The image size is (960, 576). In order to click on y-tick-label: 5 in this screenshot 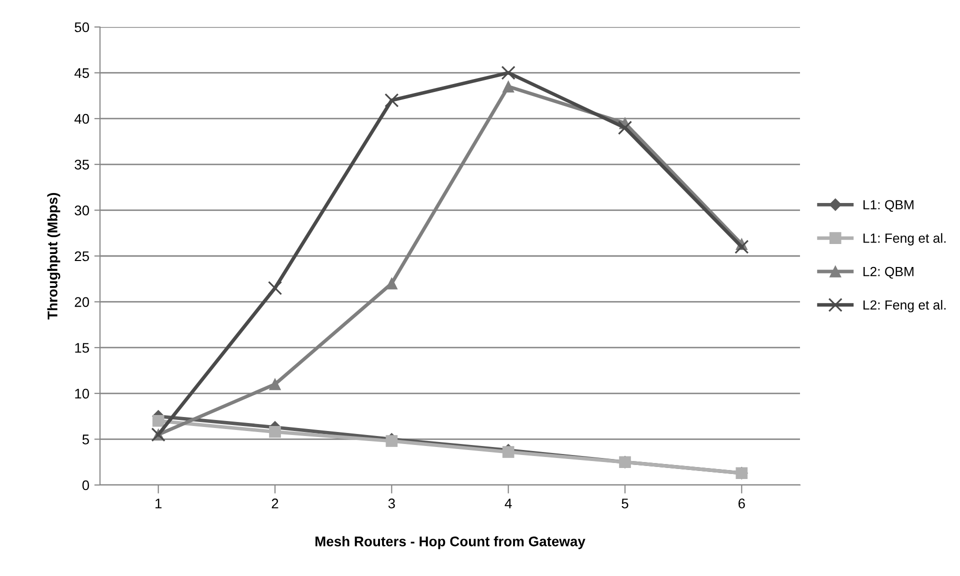, I will do `click(85, 439)`.